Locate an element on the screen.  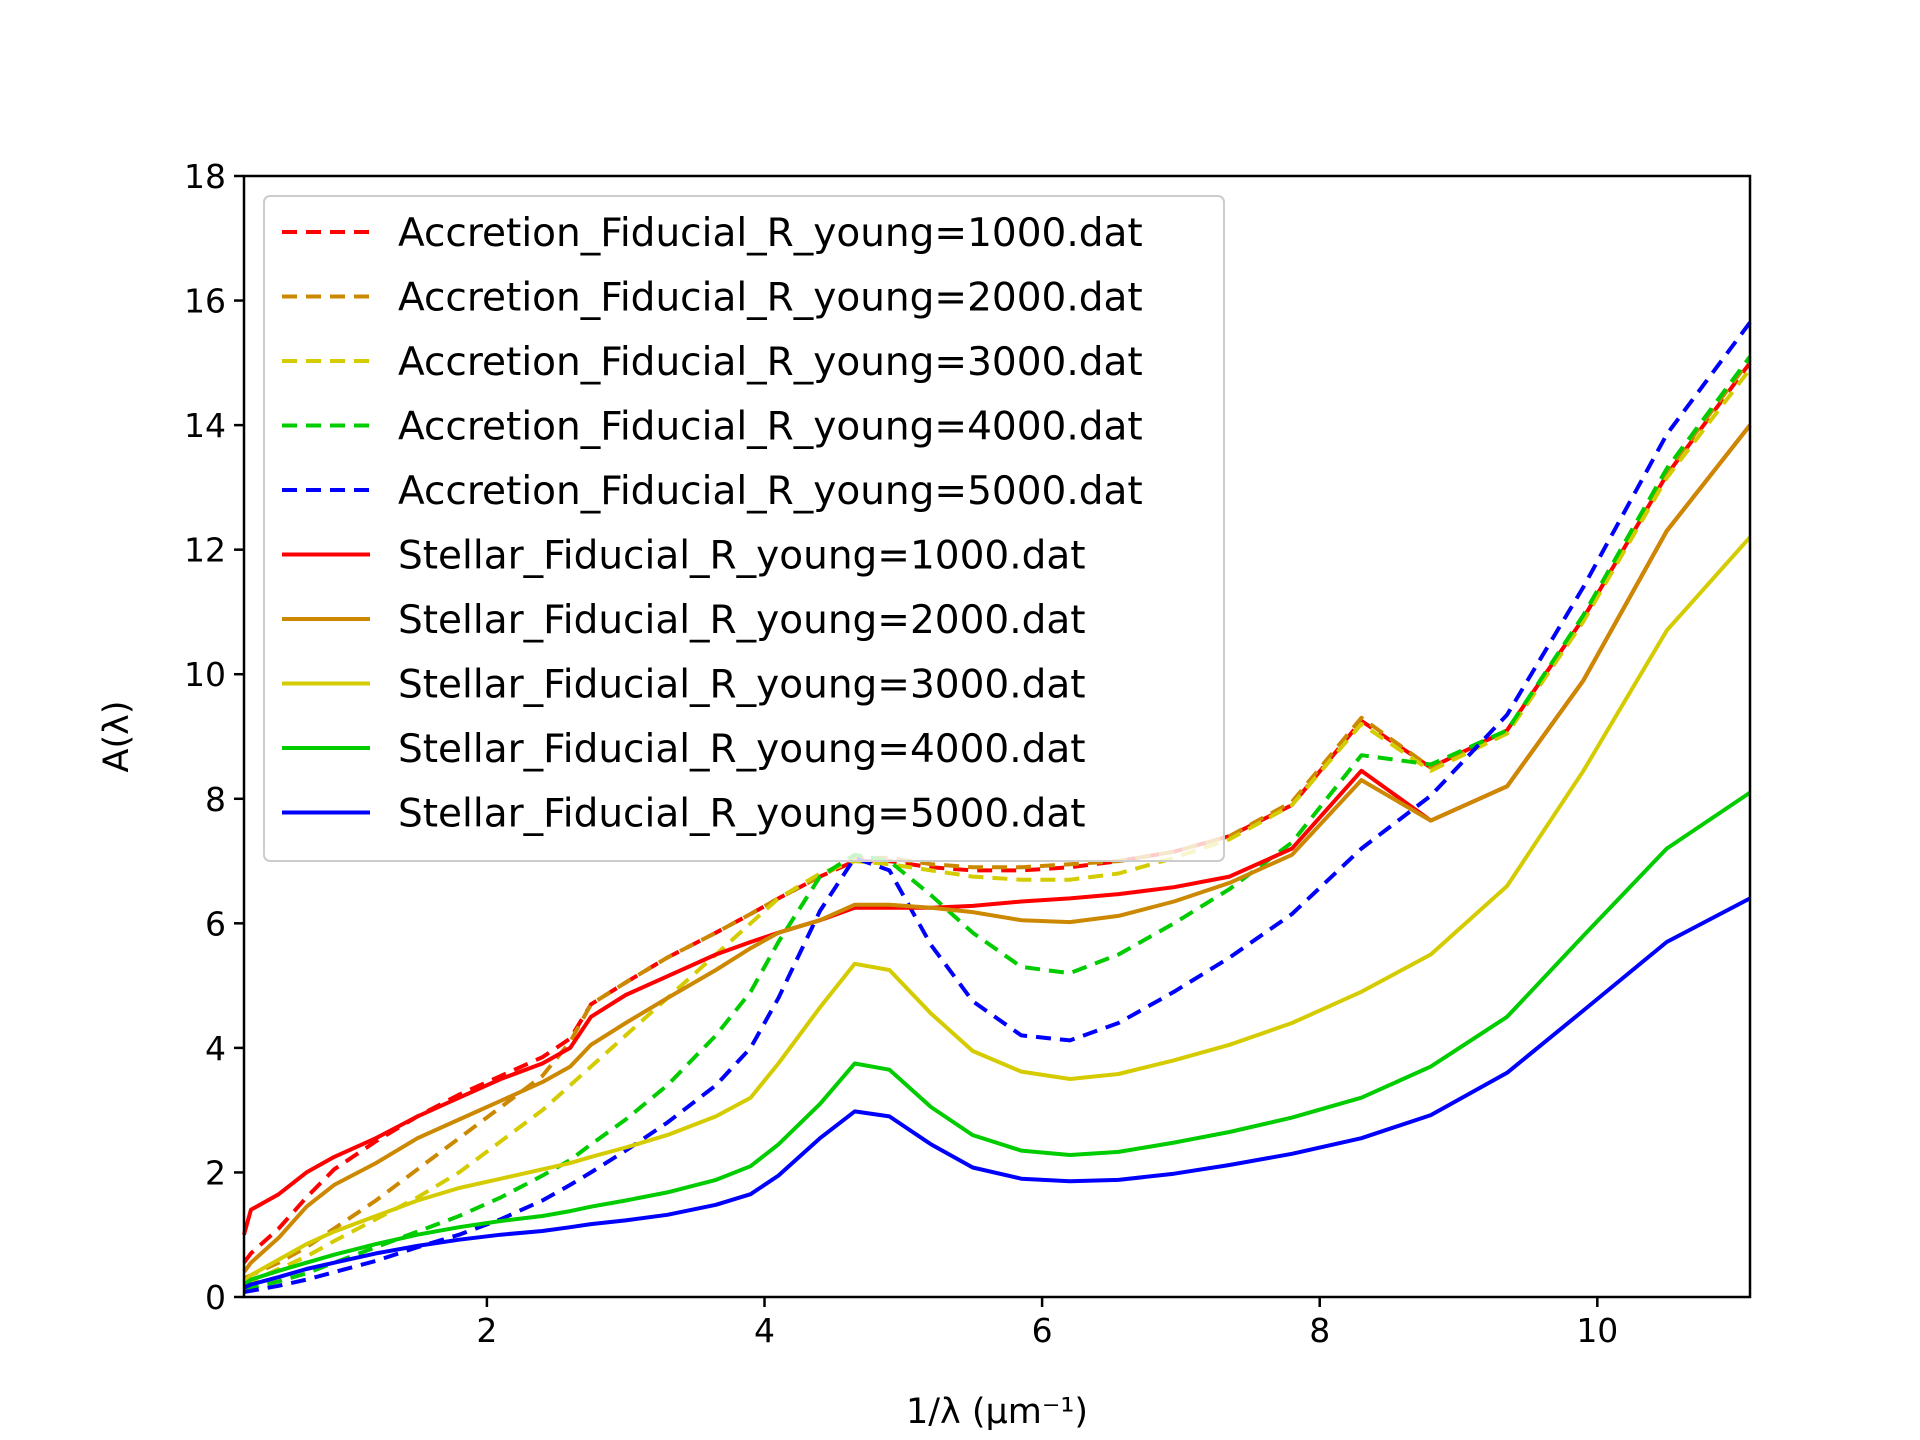
legend-label: Stellar_Fiducial_R_young=1000.dat is located at coordinates (742, 556).